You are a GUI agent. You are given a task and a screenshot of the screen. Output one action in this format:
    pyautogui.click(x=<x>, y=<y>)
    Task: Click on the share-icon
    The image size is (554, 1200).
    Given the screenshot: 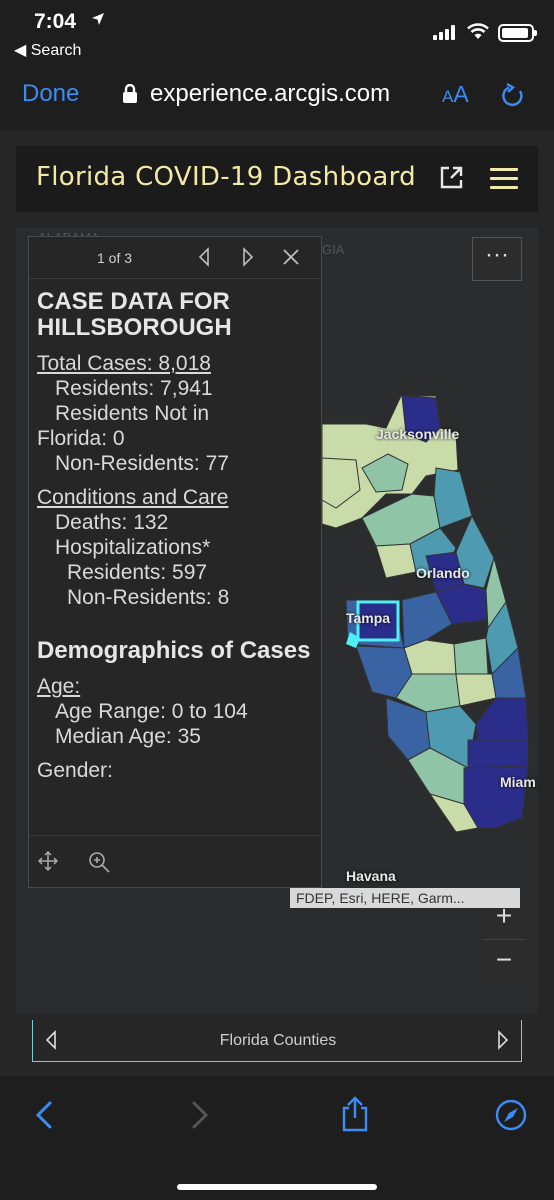 What is the action you would take?
    pyautogui.click(x=355, y=1116)
    